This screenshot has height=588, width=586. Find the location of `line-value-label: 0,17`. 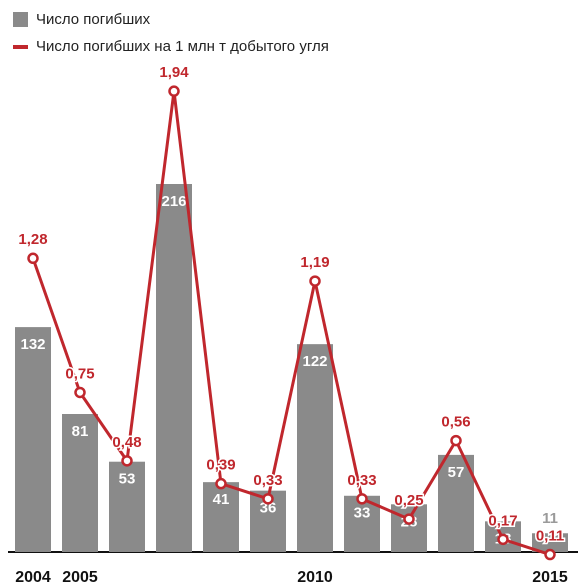

line-value-label: 0,17 is located at coordinates (502, 520).